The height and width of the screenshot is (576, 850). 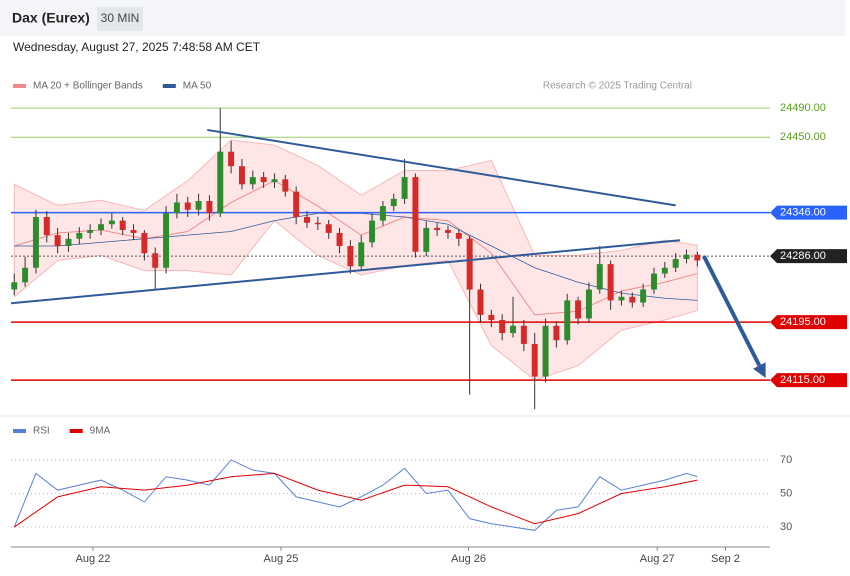 I want to click on rsi-line, so click(x=355, y=495).